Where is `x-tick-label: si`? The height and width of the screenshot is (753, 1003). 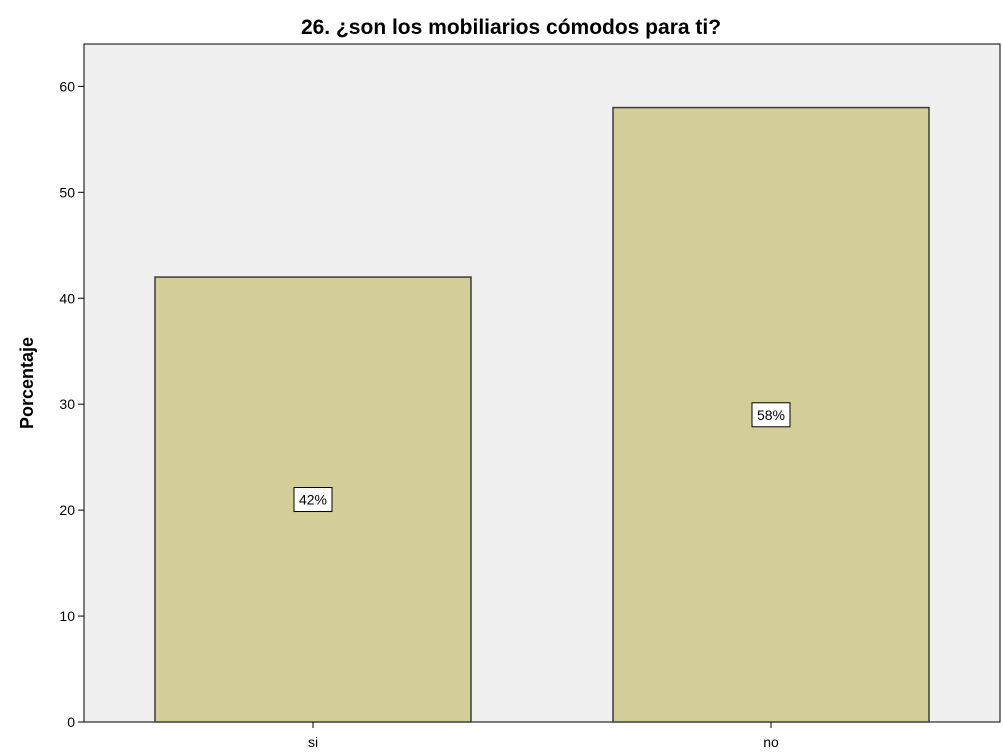 x-tick-label: si is located at coordinates (313, 742).